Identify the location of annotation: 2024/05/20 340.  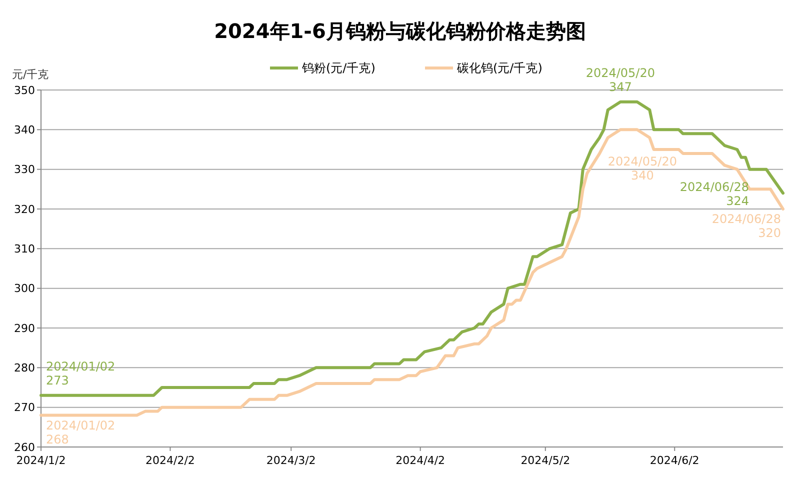
(643, 168).